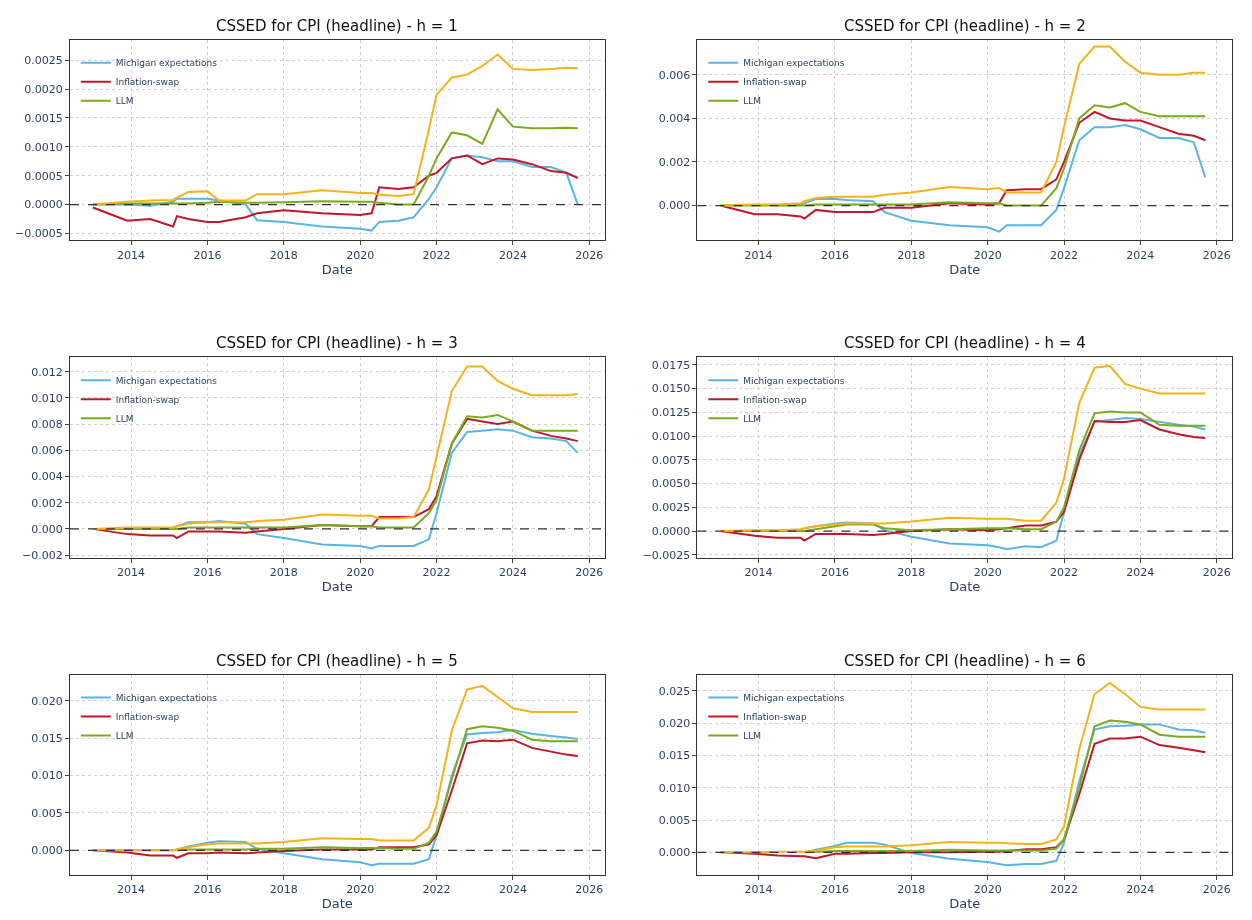 The height and width of the screenshot is (920, 1252). What do you see at coordinates (43, 176) in the screenshot?
I see `y-tick-label: 0.0005` at bounding box center [43, 176].